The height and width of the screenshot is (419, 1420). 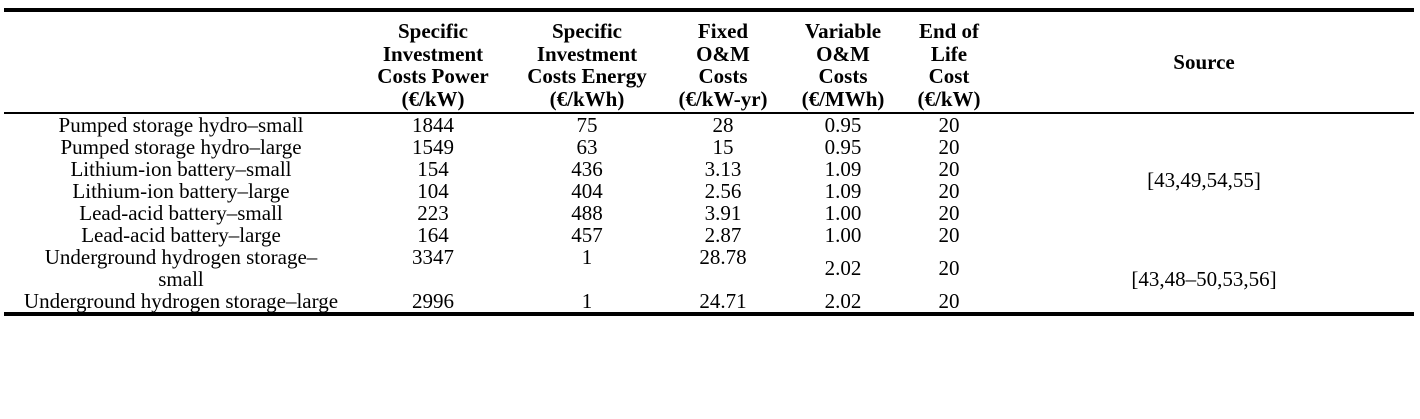 What do you see at coordinates (587, 213) in the screenshot?
I see `investment-energy-cell: 488` at bounding box center [587, 213].